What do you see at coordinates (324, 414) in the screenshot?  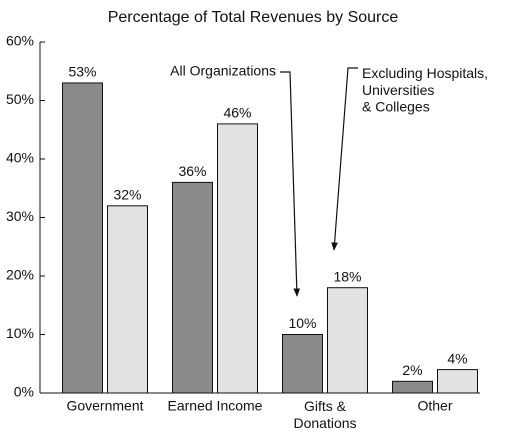 I see `x-tick-label: Gifts & Donations` at bounding box center [324, 414].